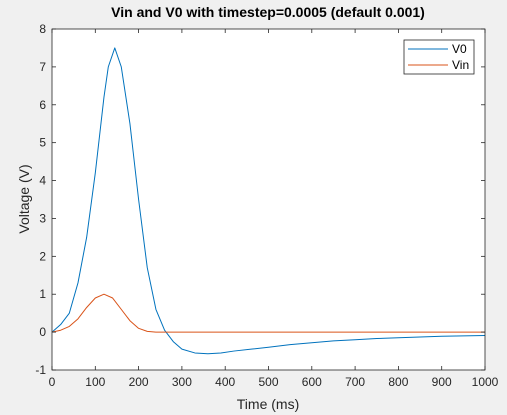 Image resolution: width=507 pixels, height=415 pixels. I want to click on x-tick-label: 200, so click(139, 382).